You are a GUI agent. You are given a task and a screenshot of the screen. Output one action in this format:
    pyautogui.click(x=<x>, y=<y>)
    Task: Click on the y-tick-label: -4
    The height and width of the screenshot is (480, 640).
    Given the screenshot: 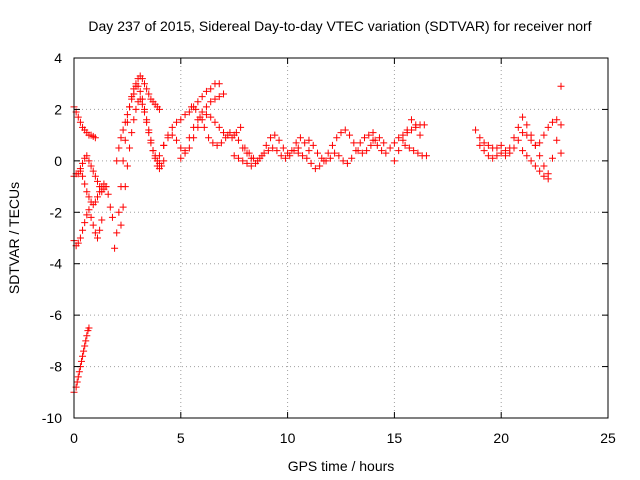 What is the action you would take?
    pyautogui.click(x=56, y=264)
    